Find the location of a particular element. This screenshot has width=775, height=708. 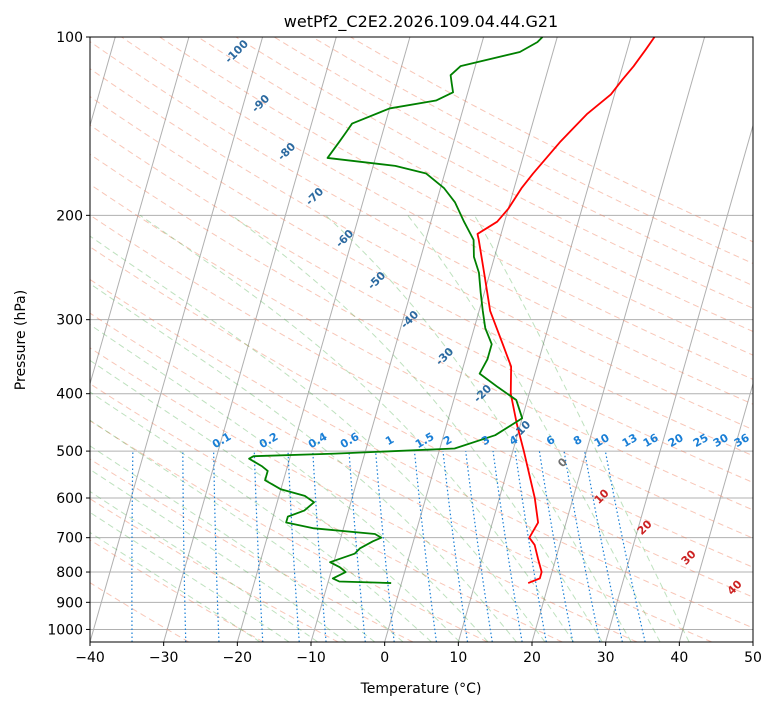

y-tick-label: 300 is located at coordinates (69, 321).